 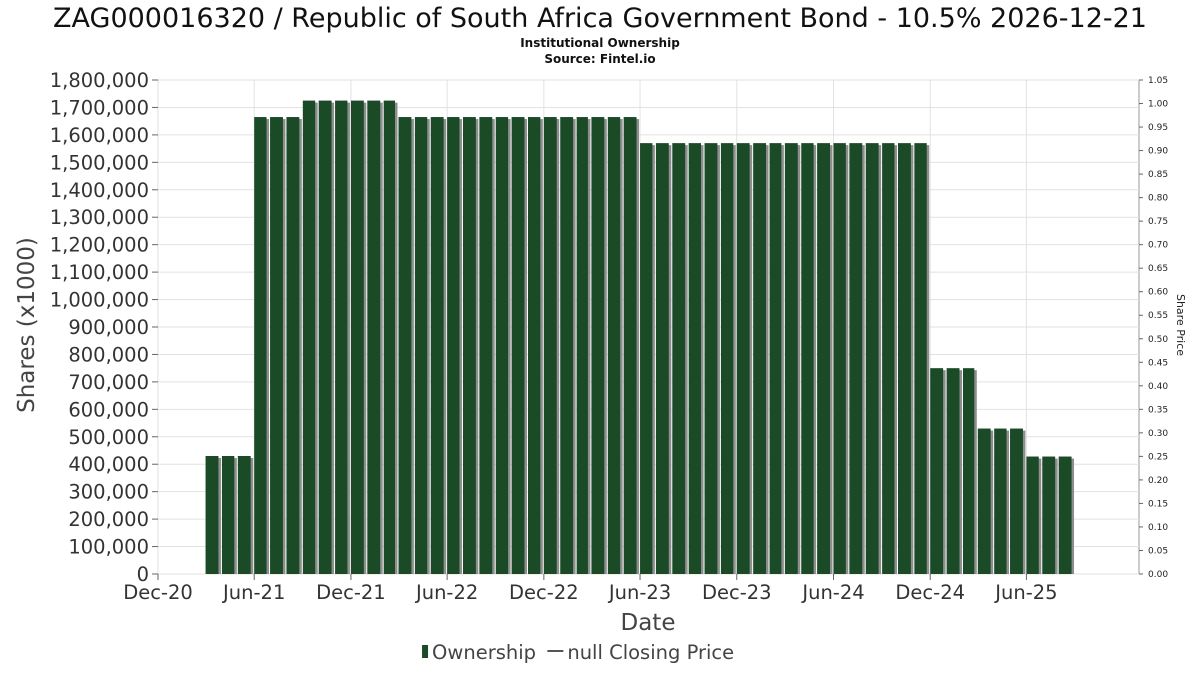 I want to click on y2-tick-label: 0.65, so click(x=1158, y=269).